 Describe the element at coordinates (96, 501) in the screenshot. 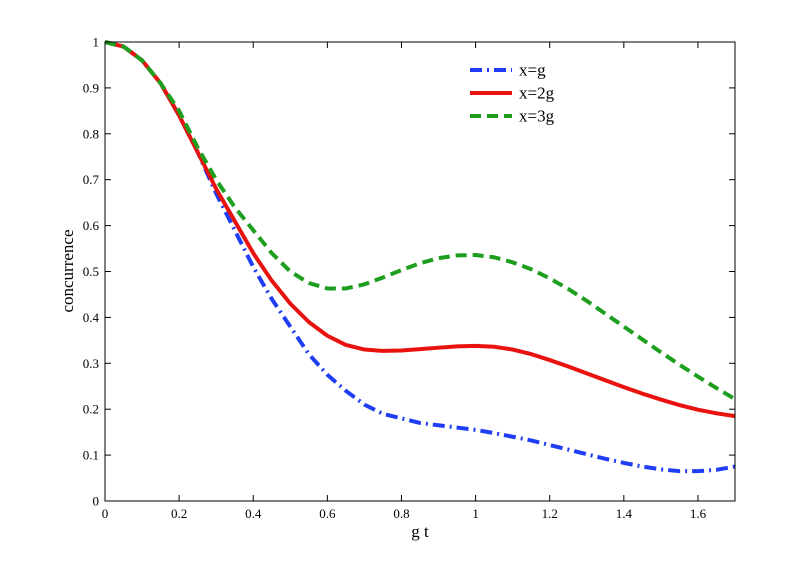

I see `y-tick-label: 0` at that location.